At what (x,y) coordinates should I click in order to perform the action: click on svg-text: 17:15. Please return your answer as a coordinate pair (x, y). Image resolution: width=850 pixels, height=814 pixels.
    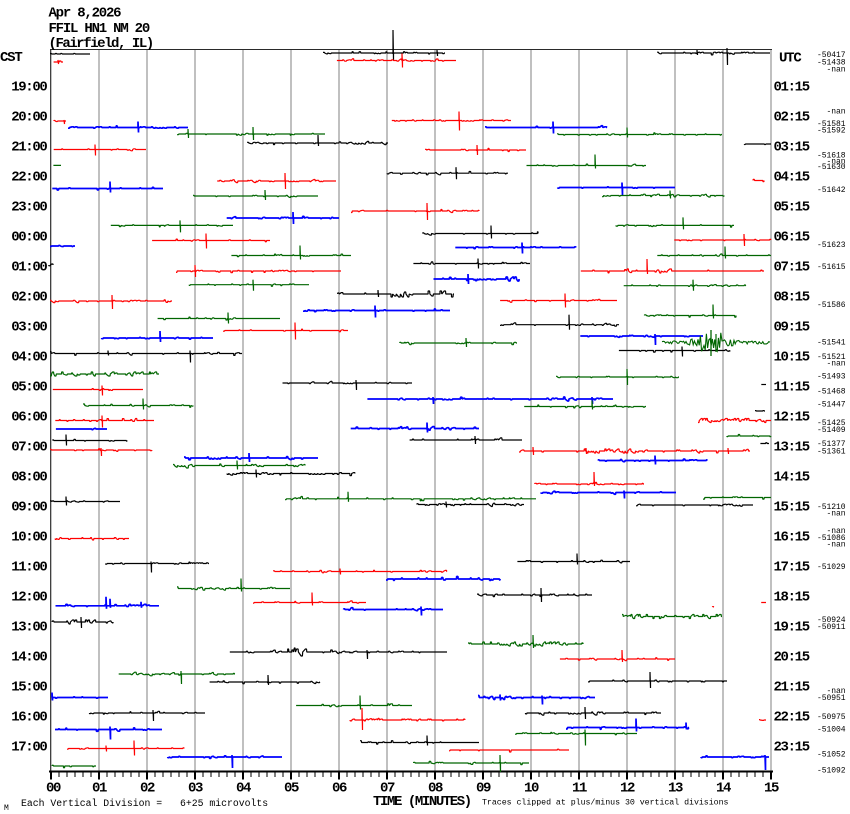
    Looking at the image, I should click on (792, 568).